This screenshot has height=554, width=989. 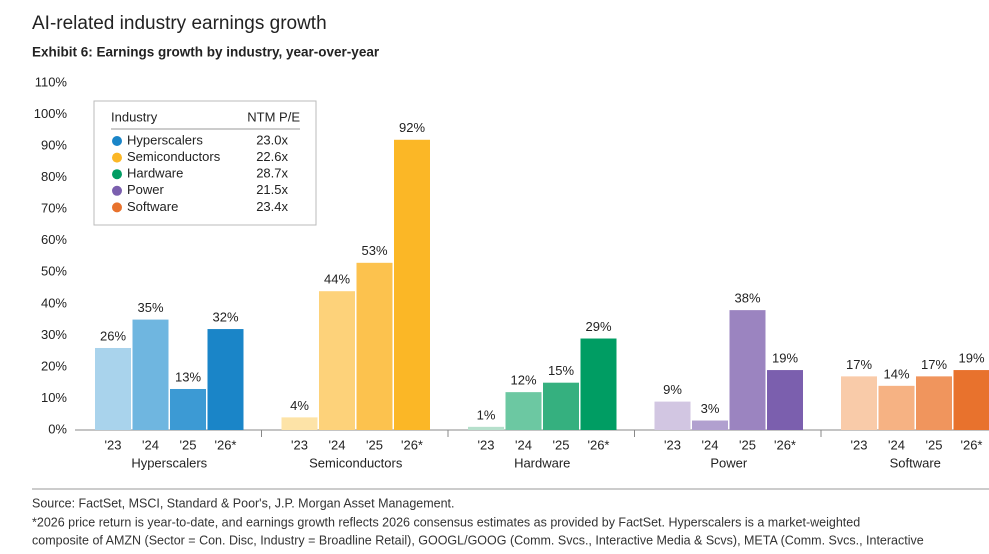 What do you see at coordinates (729, 462) in the screenshot?
I see `group-label: Power` at bounding box center [729, 462].